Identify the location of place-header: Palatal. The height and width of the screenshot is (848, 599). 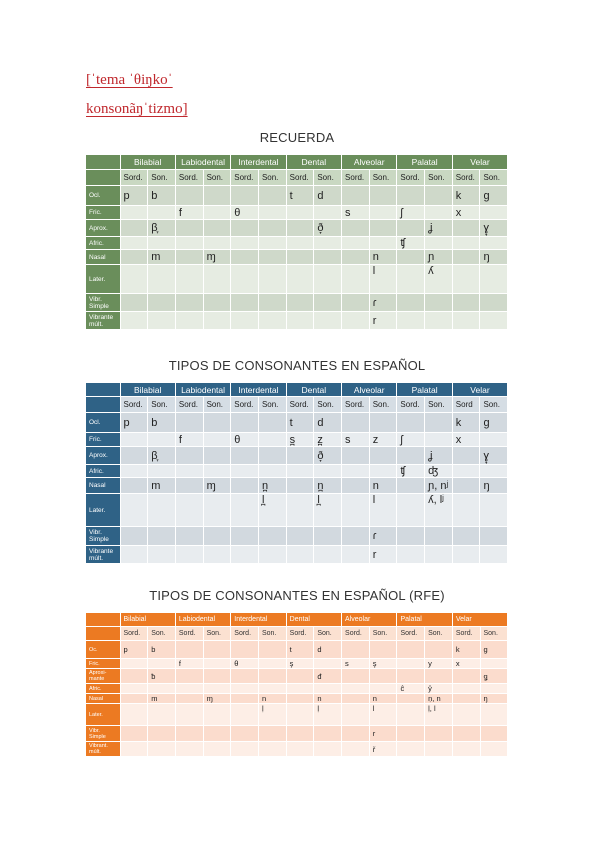
(424, 162).